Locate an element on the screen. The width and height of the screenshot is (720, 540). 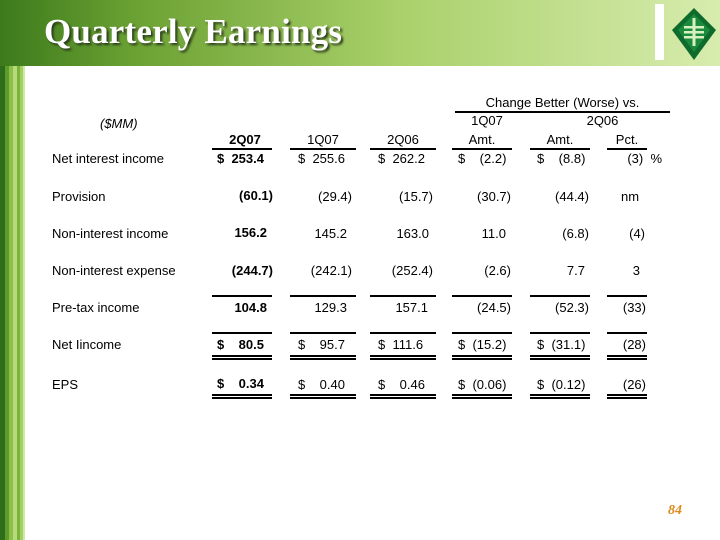
cell: (252.4) is located at coordinates (412, 270).